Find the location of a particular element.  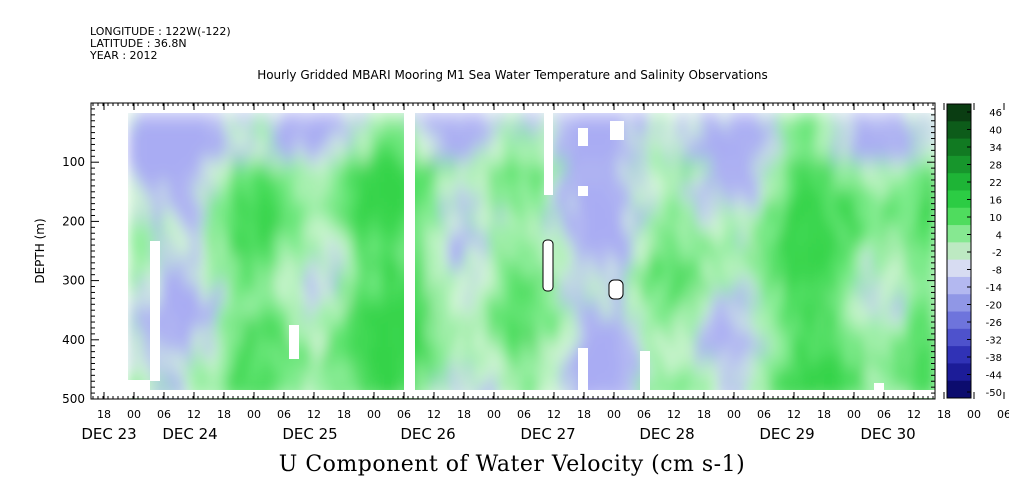

x-day-label: DEC 26 is located at coordinates (427, 434).